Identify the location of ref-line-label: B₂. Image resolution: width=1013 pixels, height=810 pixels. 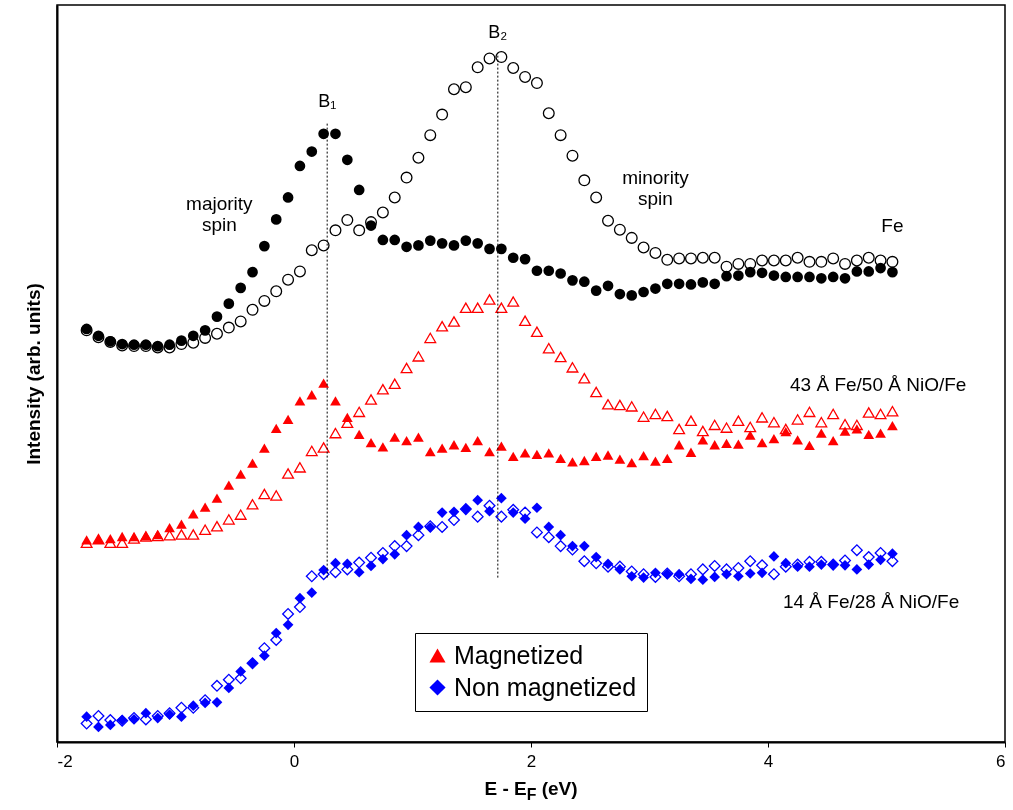
(498, 32).